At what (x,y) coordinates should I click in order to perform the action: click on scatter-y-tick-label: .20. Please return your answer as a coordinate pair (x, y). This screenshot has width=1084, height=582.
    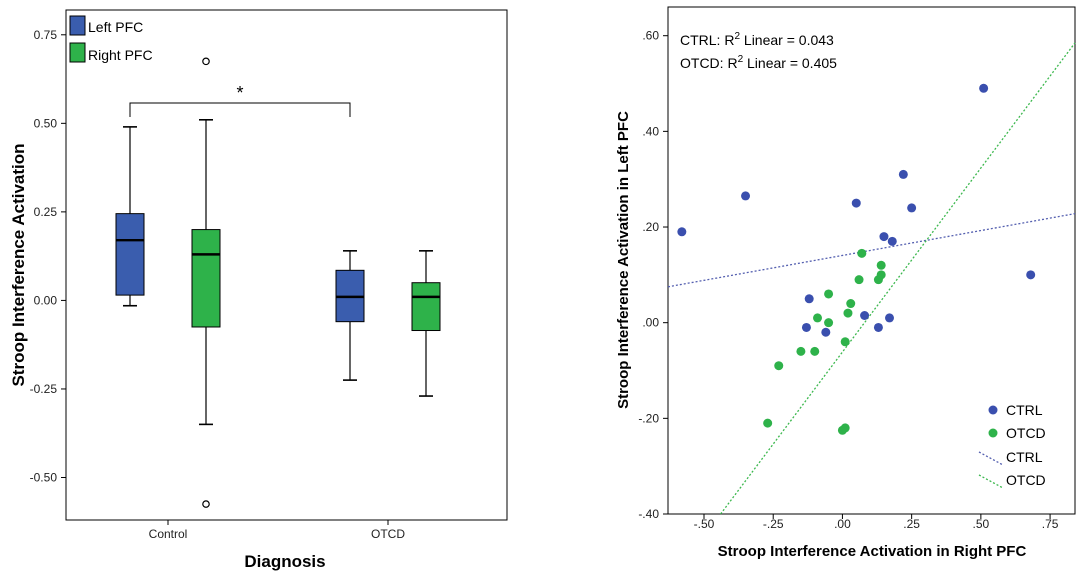
    Looking at the image, I should click on (650, 227).